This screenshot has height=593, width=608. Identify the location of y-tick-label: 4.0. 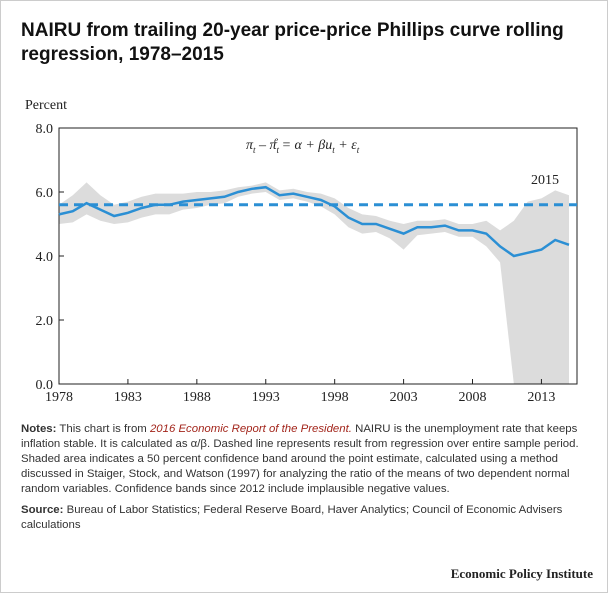
(45, 257).